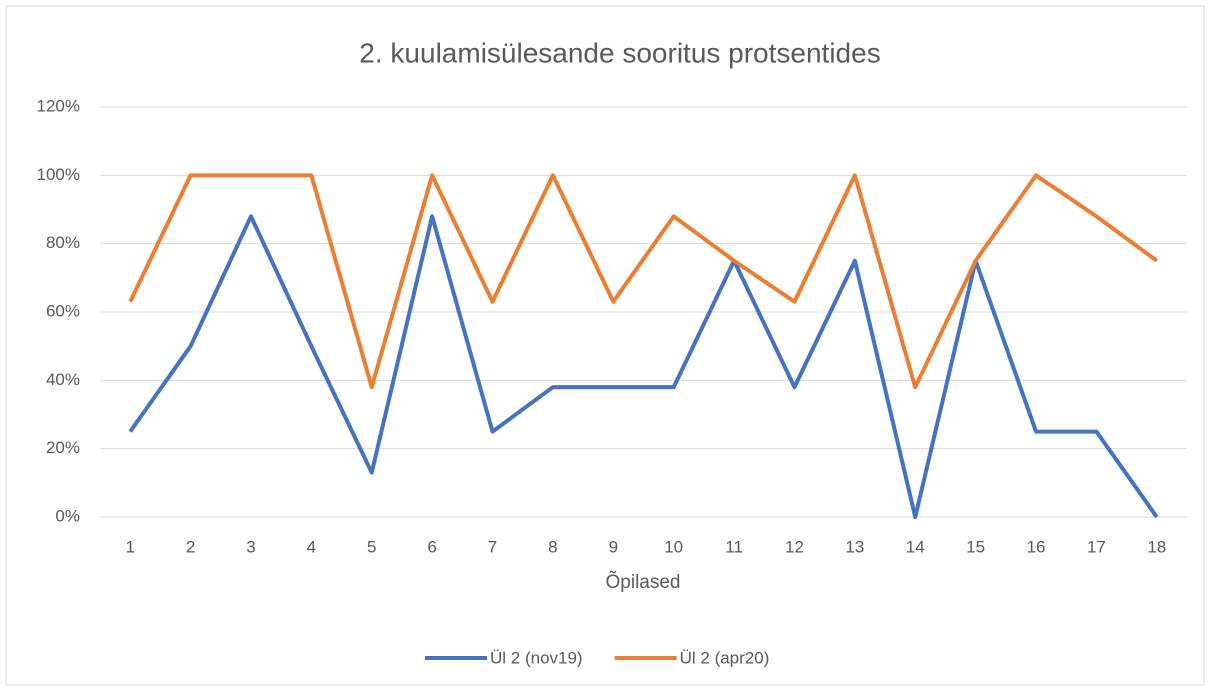  What do you see at coordinates (975, 546) in the screenshot?
I see `x-tick-label: 15` at bounding box center [975, 546].